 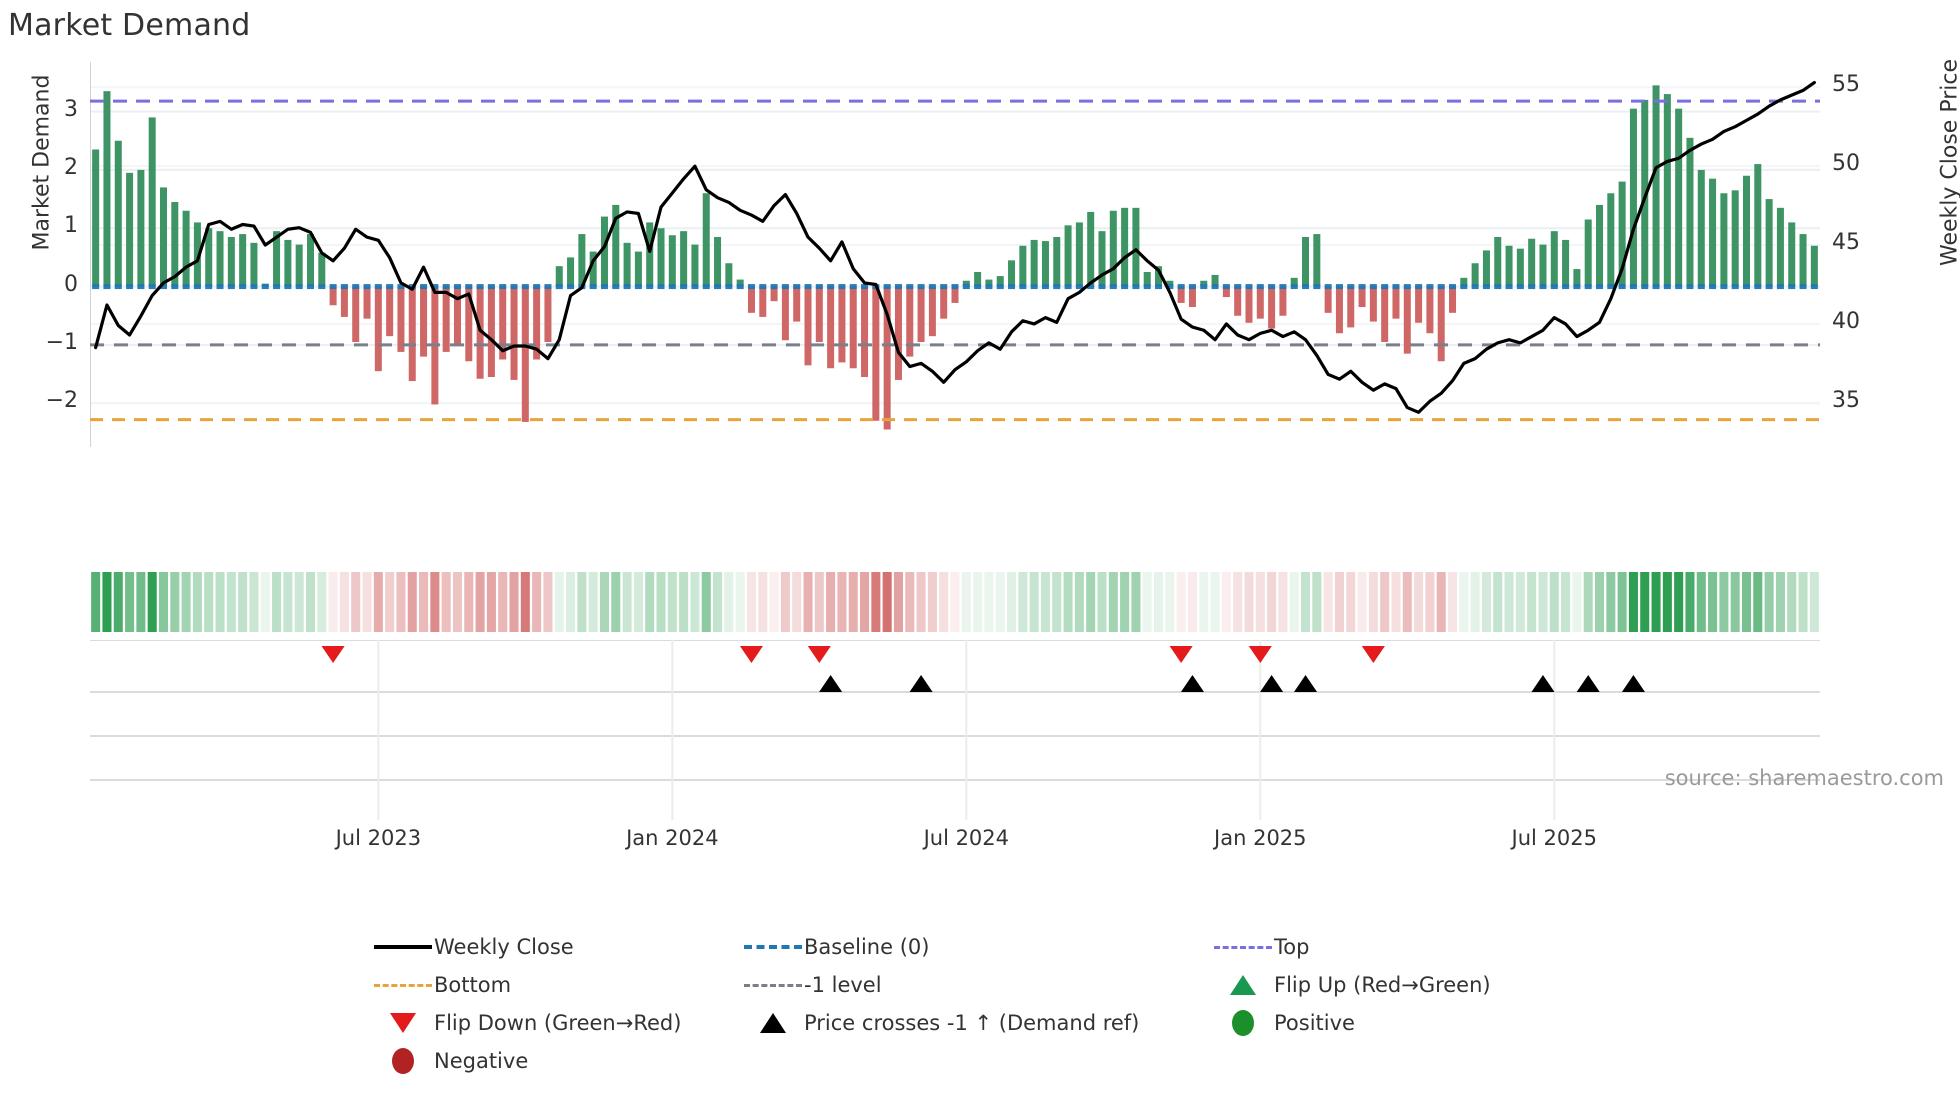 I want to click on y-tick-right-0: 55, so click(x=1846, y=85).